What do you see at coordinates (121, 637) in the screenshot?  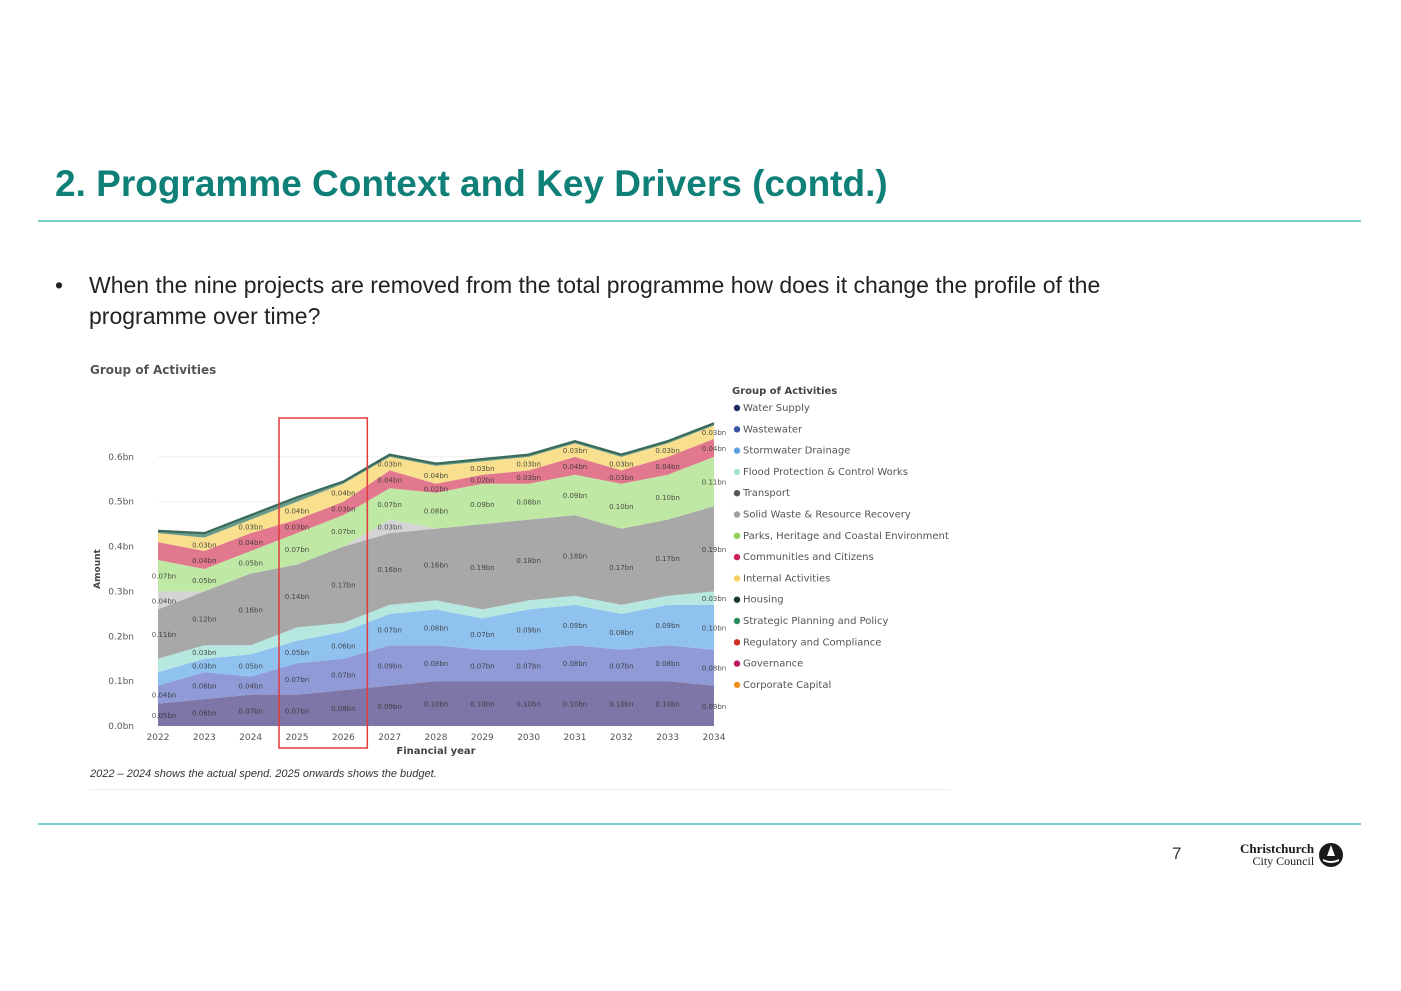 I see `y-tick-label: 0.2bn` at bounding box center [121, 637].